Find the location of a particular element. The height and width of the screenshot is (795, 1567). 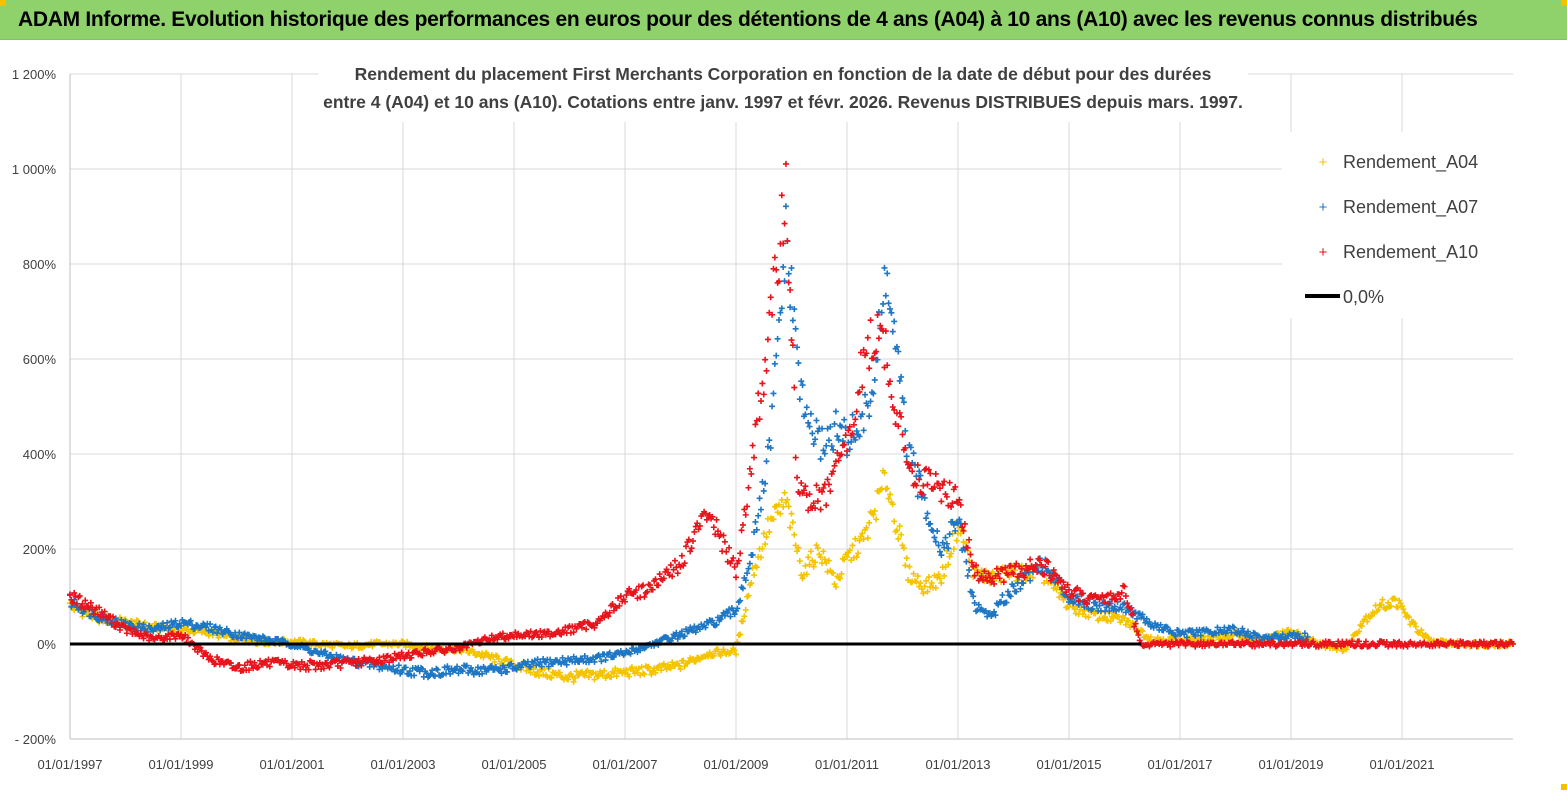

x-tick-label: 01/01/1999 is located at coordinates (180, 764).